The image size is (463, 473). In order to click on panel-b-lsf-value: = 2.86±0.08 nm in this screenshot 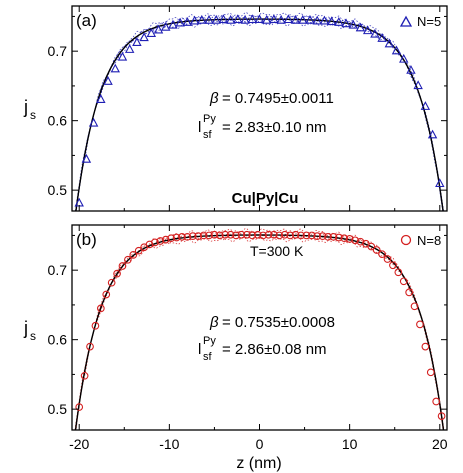, I will do `click(274, 349)`.